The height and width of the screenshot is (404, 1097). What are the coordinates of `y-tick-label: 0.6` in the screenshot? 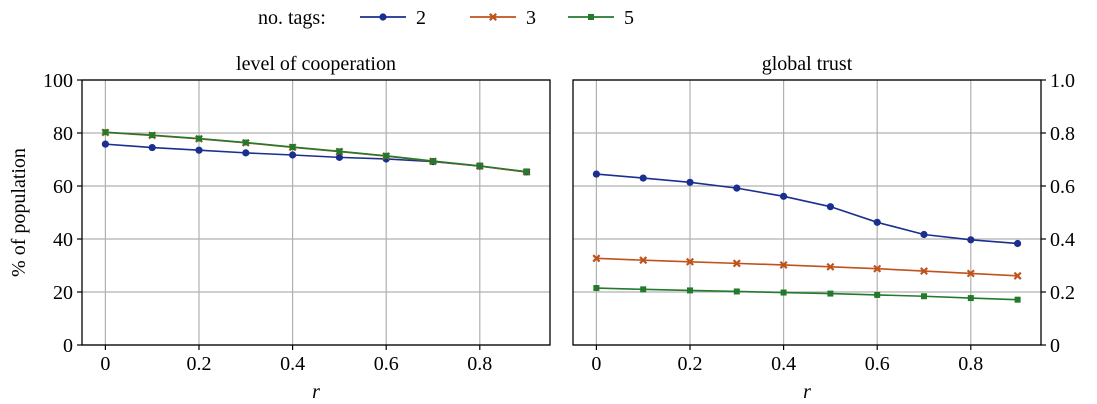 It's located at (1062, 187).